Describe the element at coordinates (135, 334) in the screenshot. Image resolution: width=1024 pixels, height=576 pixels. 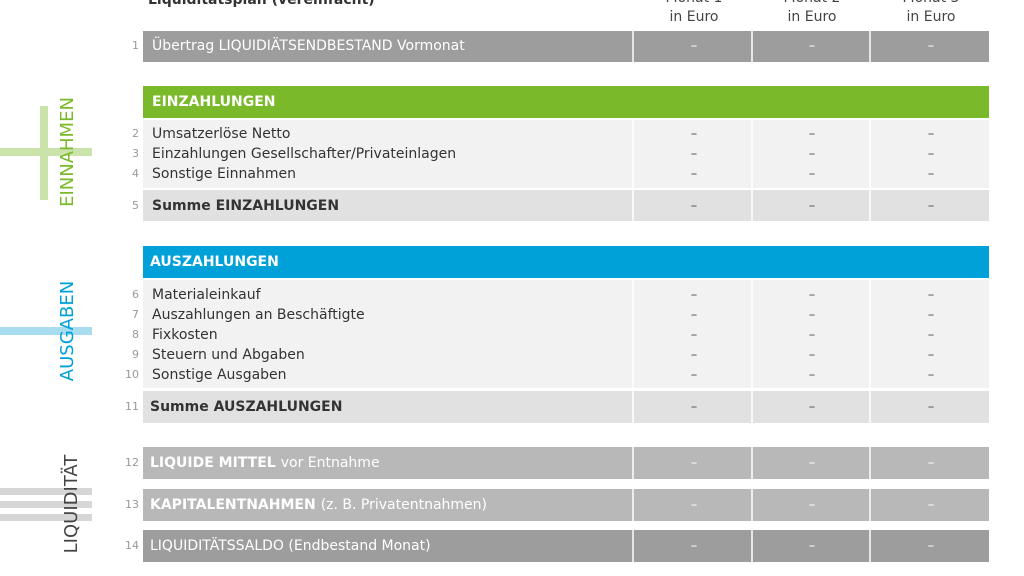
I see `row-number: 8` at that location.